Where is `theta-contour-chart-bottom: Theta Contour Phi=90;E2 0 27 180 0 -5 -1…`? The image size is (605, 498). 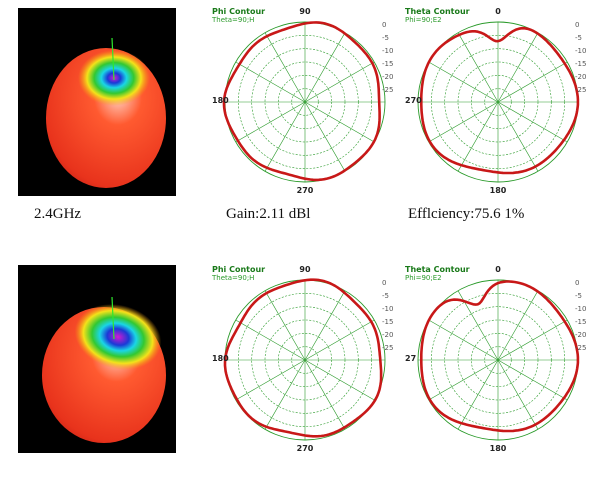
theta-contour-chart-bottom: Theta Contour Phi=90;E2 0 27 180 0 -5 -1… is located at coordinates (498, 358).